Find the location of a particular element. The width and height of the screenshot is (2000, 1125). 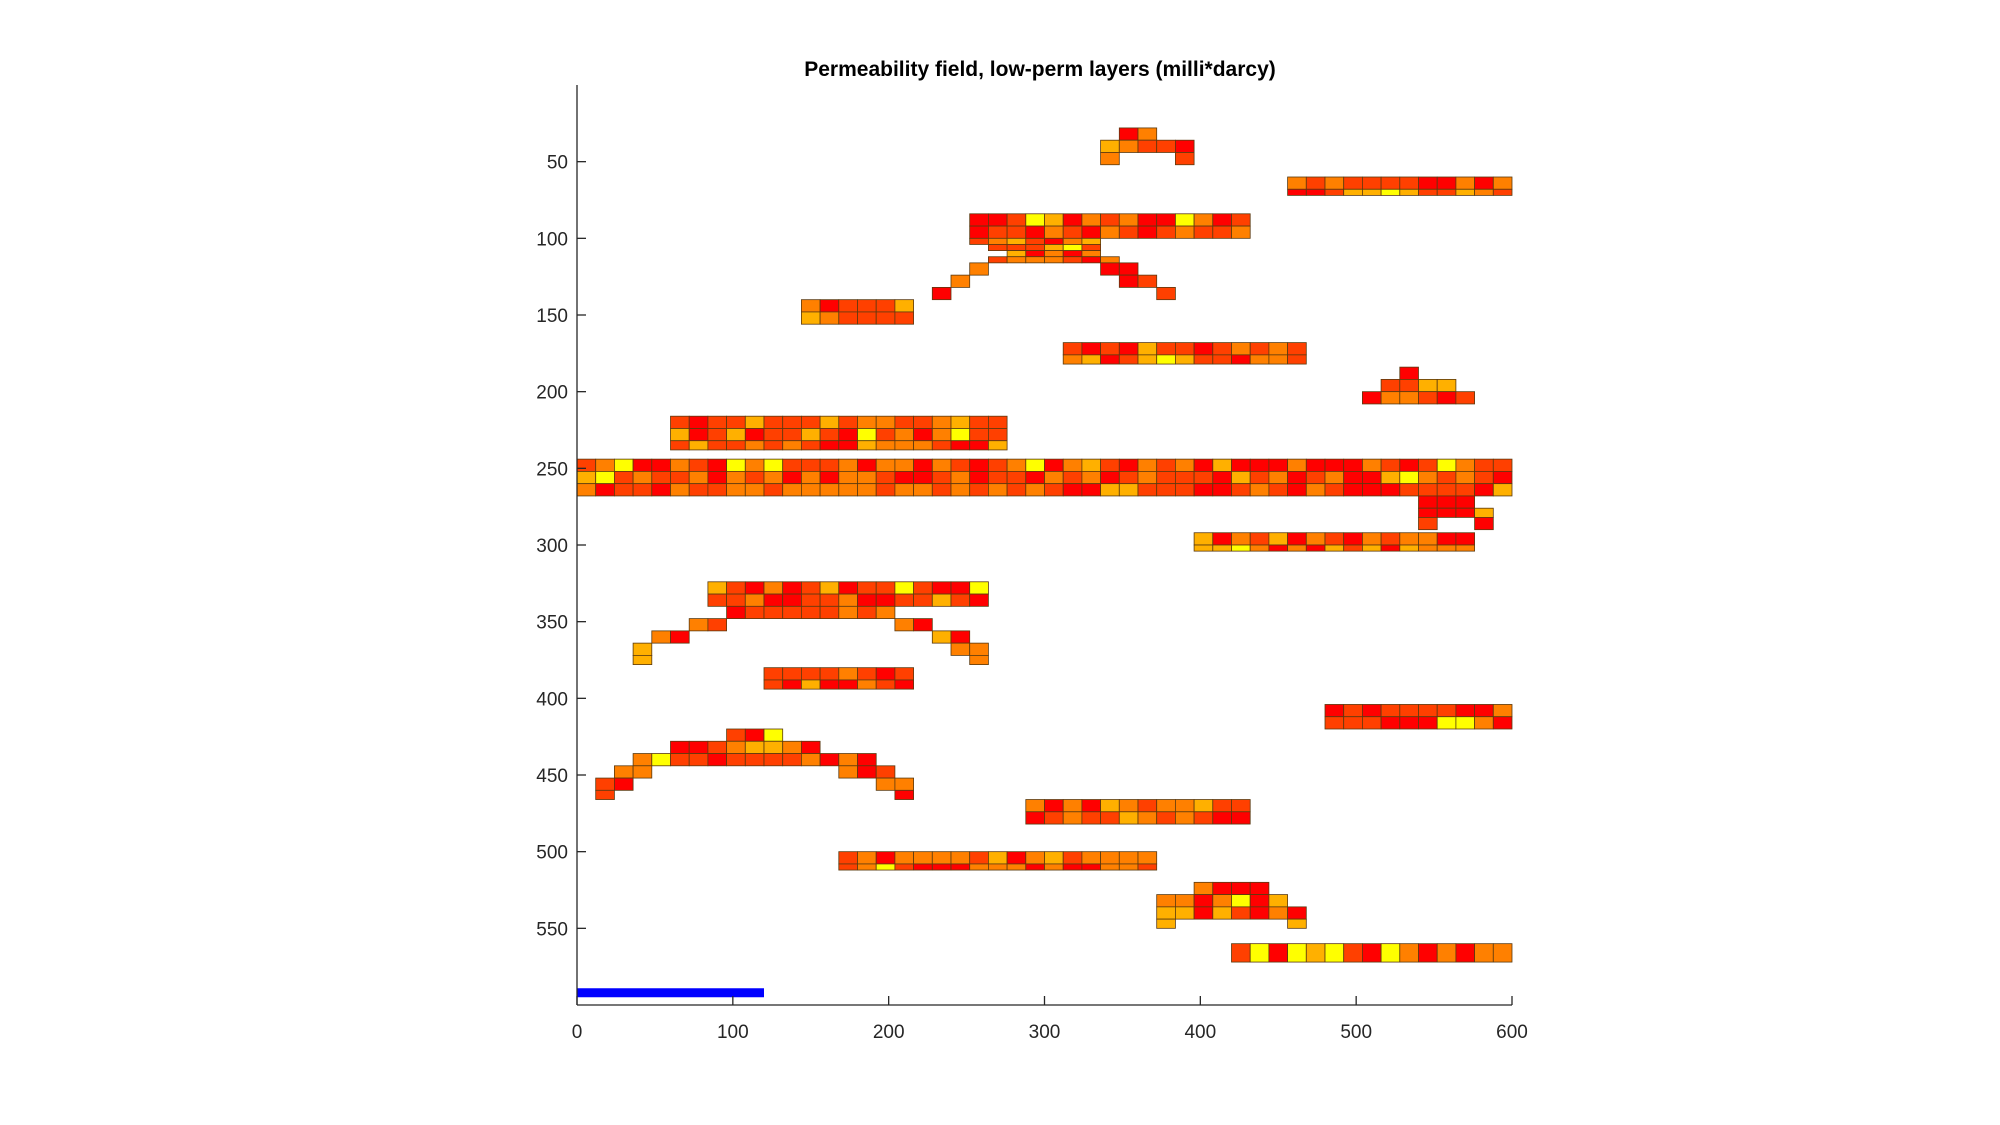

y-tick-label: 450 is located at coordinates (552, 776).